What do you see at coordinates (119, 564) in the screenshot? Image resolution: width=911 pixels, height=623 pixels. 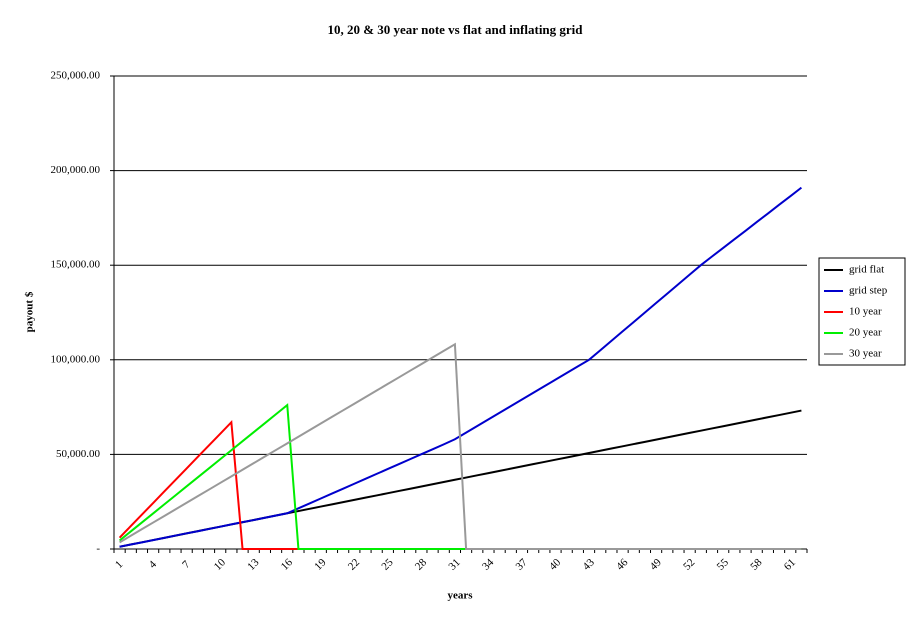 I see `x-tick-label: 1` at bounding box center [119, 564].